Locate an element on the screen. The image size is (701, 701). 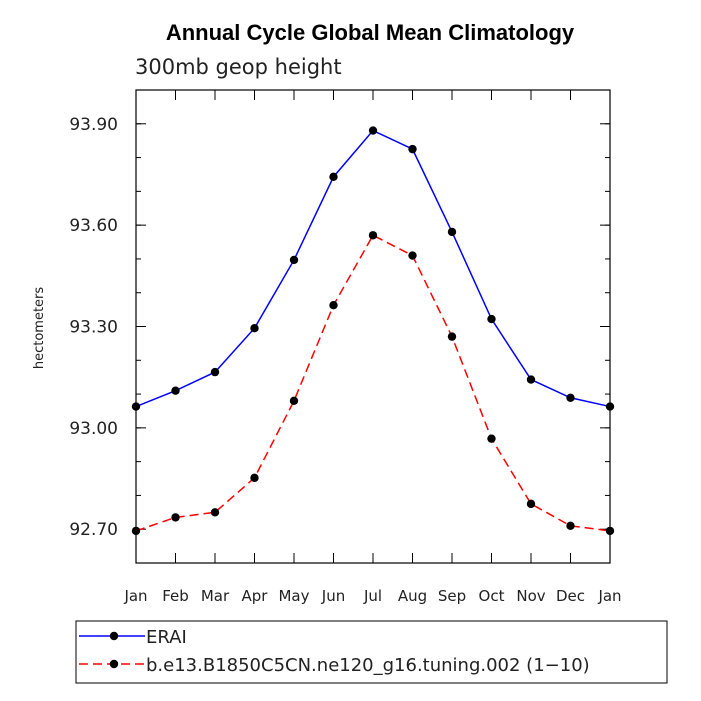
x-tick-label: Apr is located at coordinates (255, 596).